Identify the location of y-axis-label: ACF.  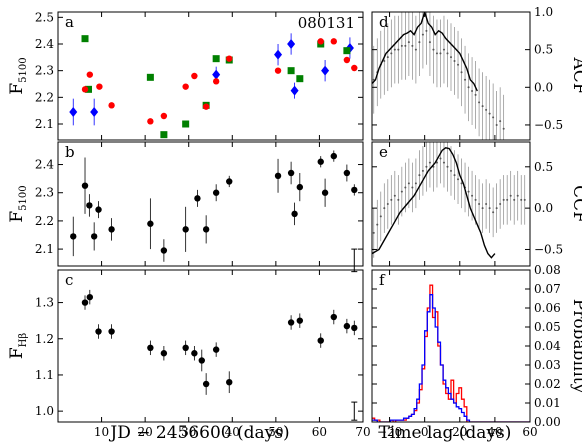
(575, 75).